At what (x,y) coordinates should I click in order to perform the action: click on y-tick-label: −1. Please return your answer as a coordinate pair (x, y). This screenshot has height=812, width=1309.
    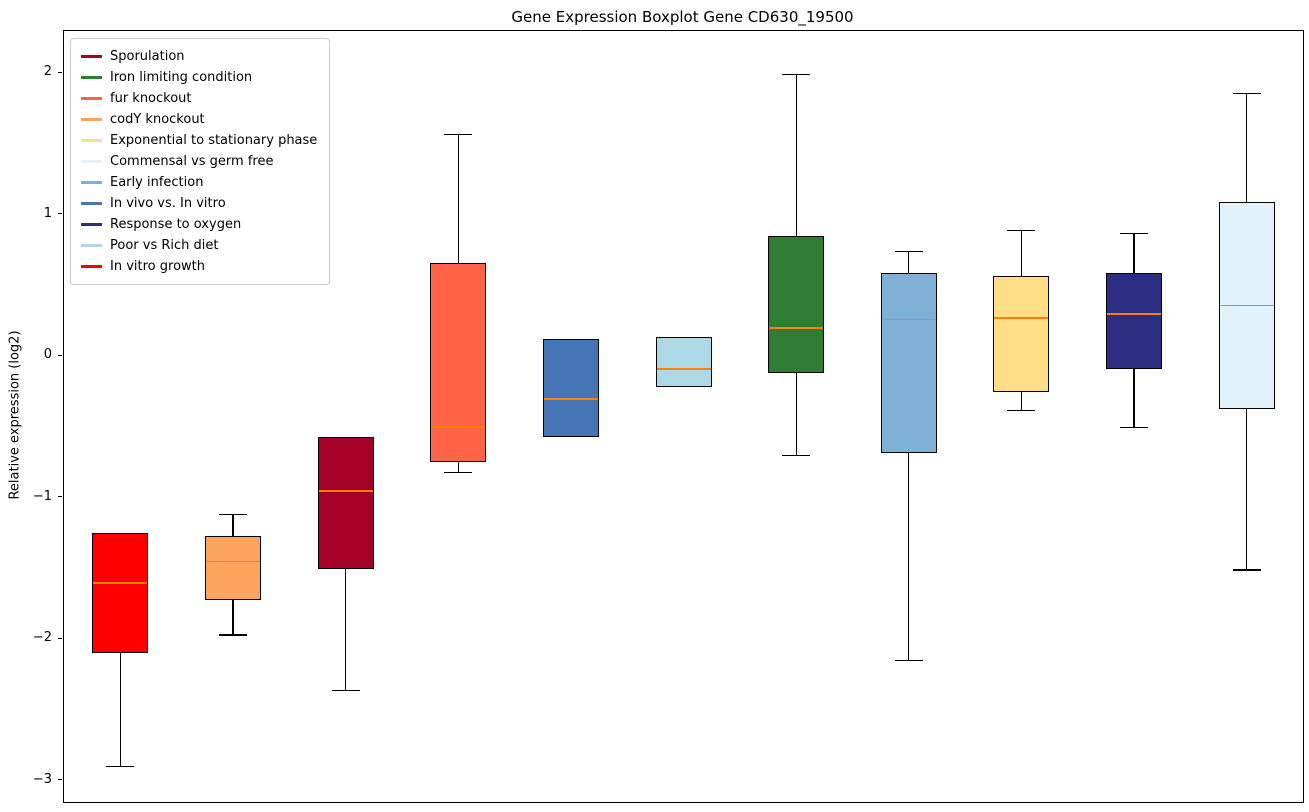
    Looking at the image, I should click on (42, 496).